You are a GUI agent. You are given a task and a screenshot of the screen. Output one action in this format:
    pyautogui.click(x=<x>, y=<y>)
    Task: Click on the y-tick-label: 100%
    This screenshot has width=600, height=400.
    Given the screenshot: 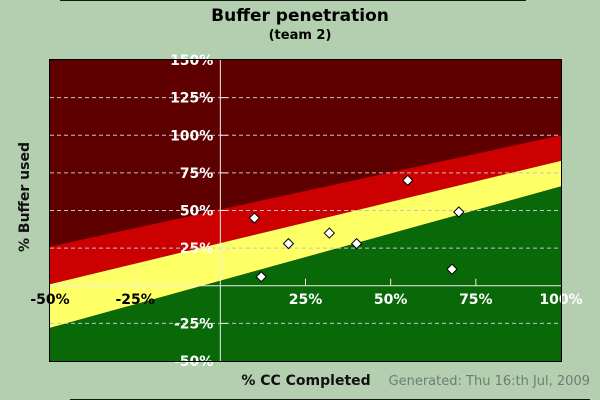 What is the action you would take?
    pyautogui.click(x=191, y=136)
    